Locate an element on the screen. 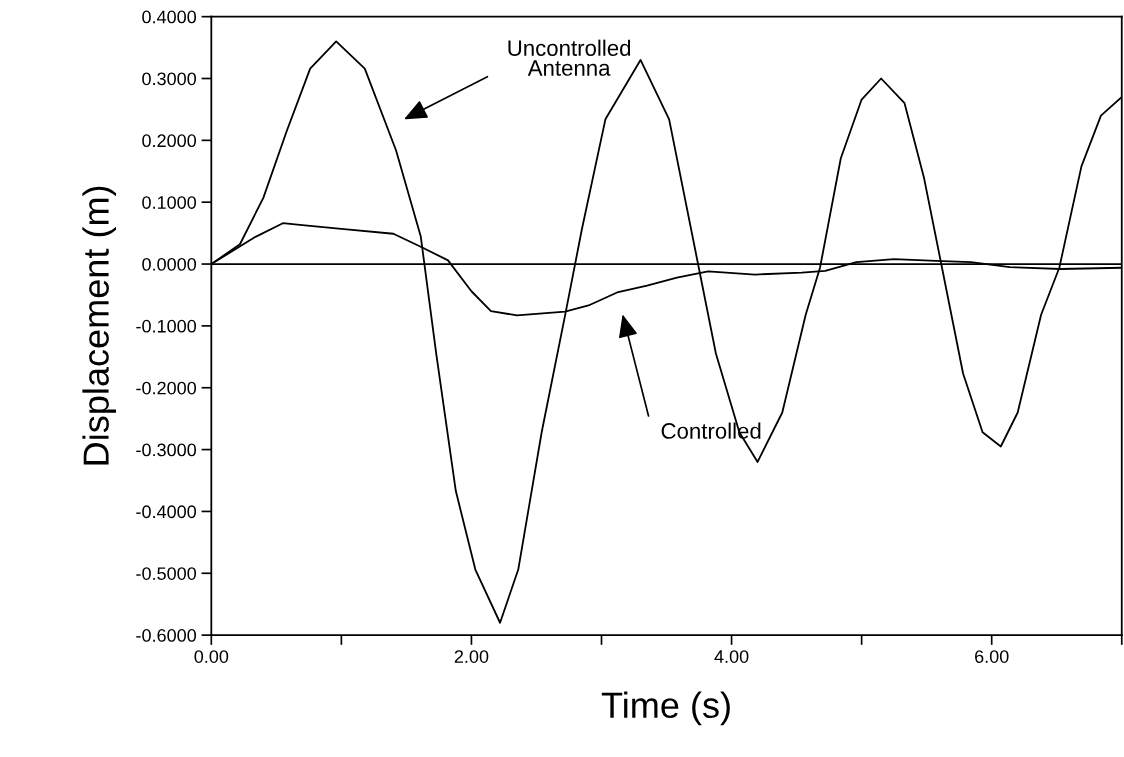  x-tick-label: 2.00 is located at coordinates (471, 656).